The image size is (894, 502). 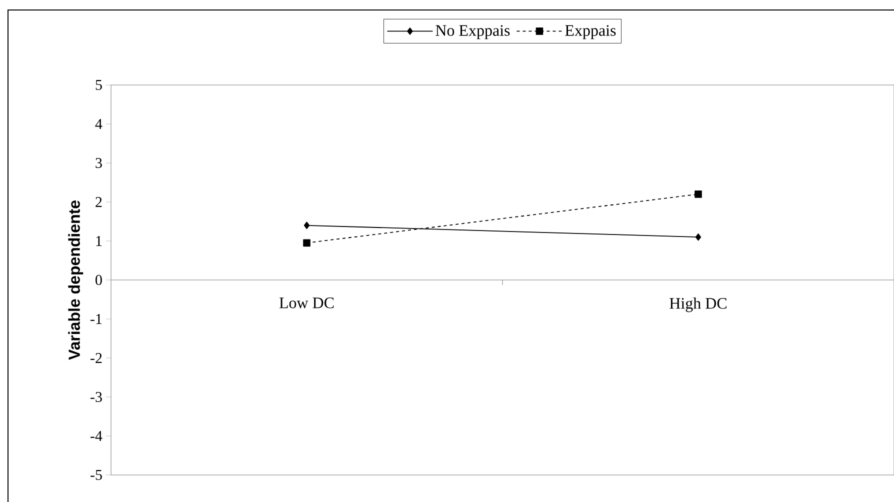 I want to click on legend-label: No Exppais, so click(x=473, y=32).